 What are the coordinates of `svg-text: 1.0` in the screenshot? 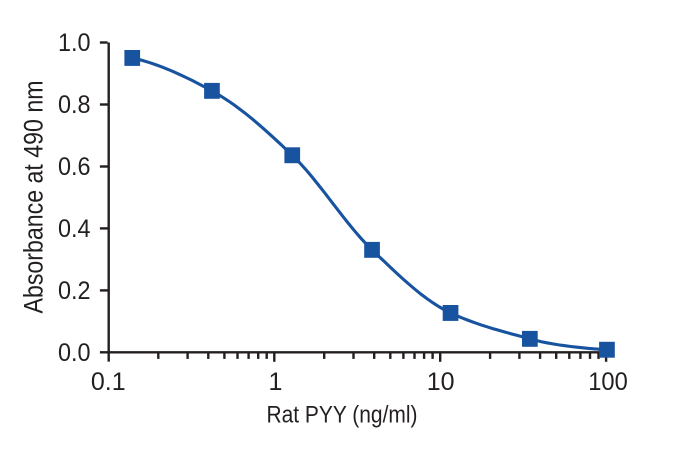 It's located at (74, 43).